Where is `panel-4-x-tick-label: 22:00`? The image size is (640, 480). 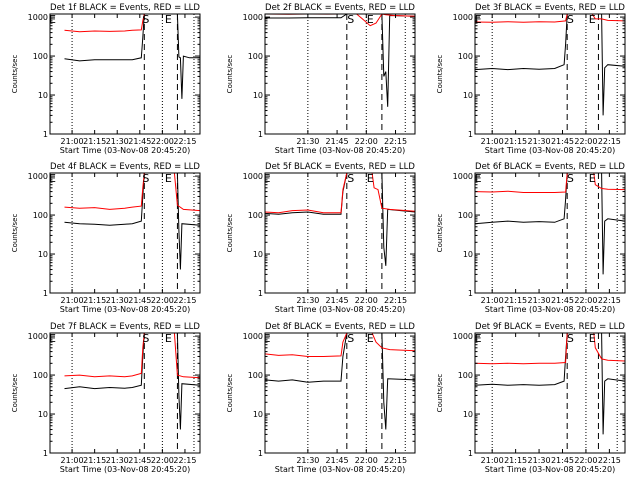 panel-4-x-tick-label: 22:00 is located at coordinates (162, 300).